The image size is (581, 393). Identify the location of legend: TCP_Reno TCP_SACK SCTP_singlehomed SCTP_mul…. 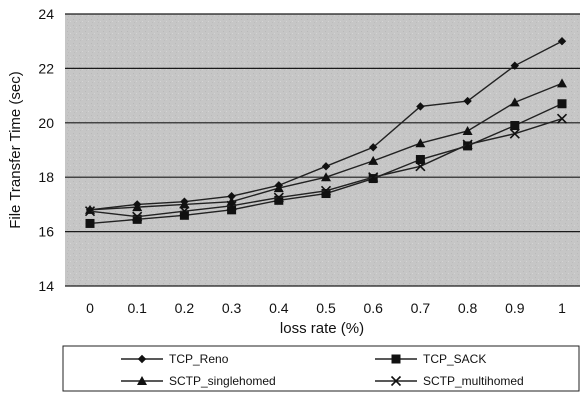
(322, 370).